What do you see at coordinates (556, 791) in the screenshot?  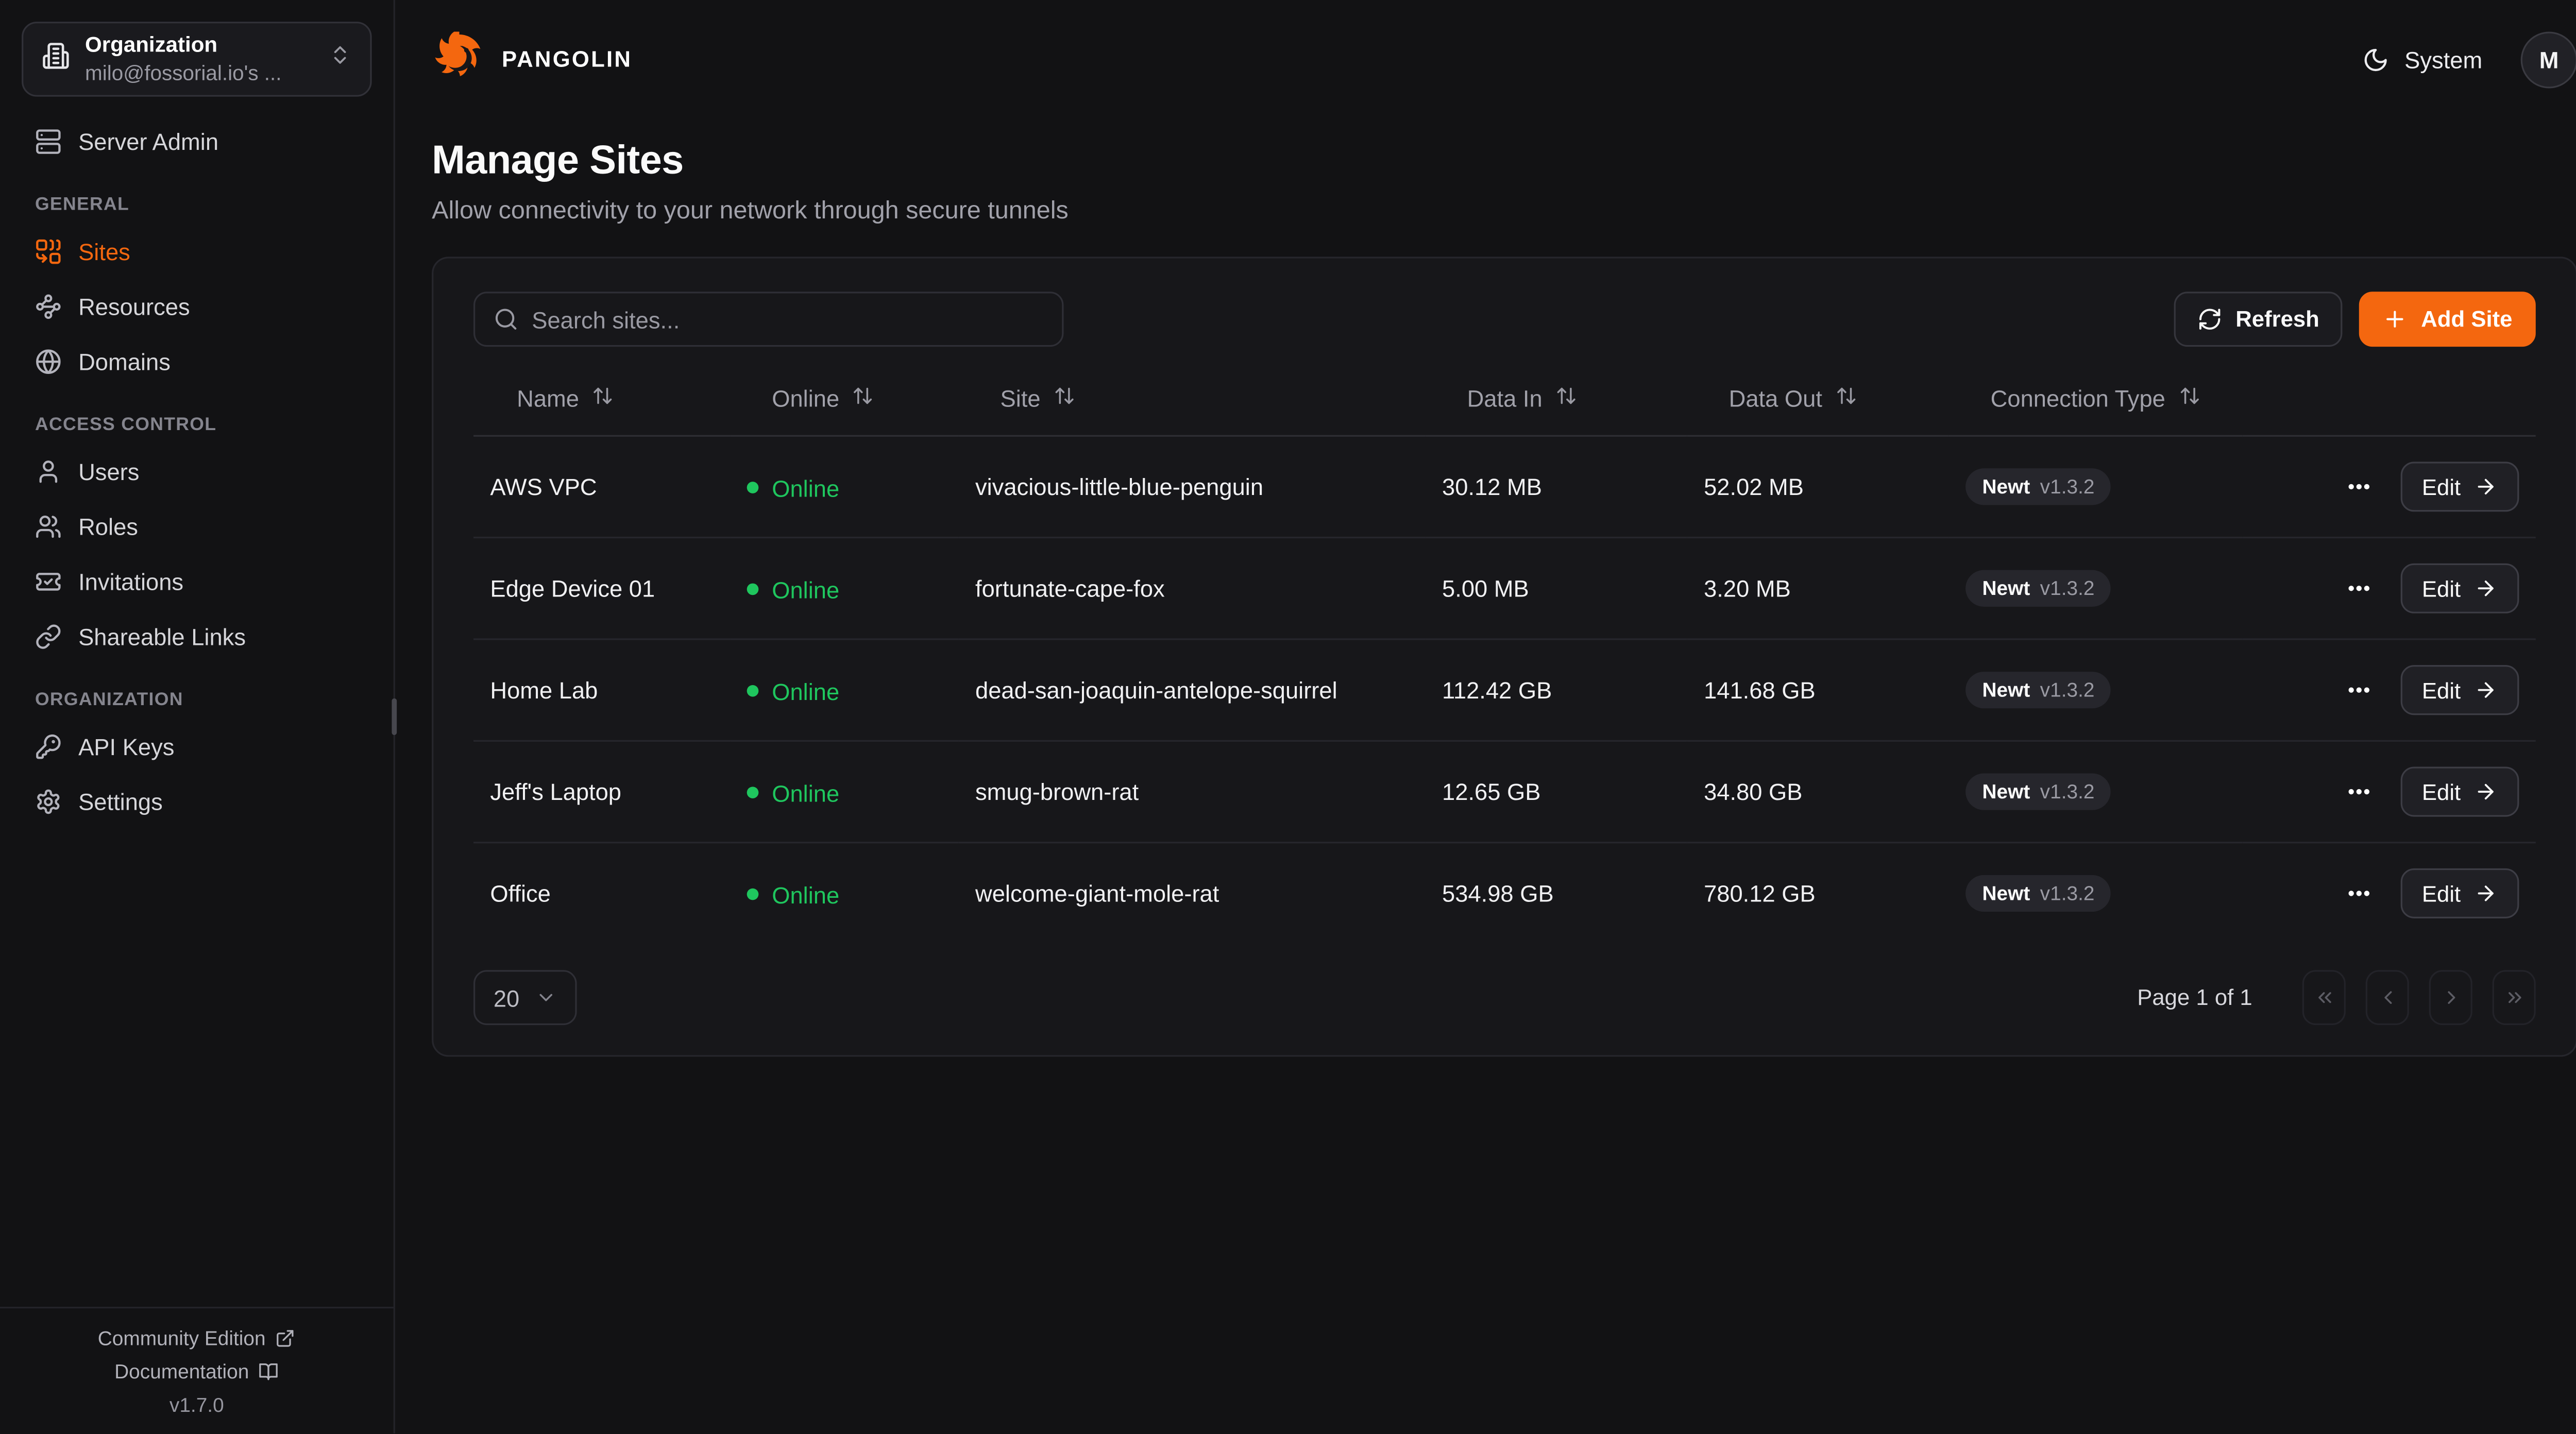 I see `site-name: Jeff's Laptop` at bounding box center [556, 791].